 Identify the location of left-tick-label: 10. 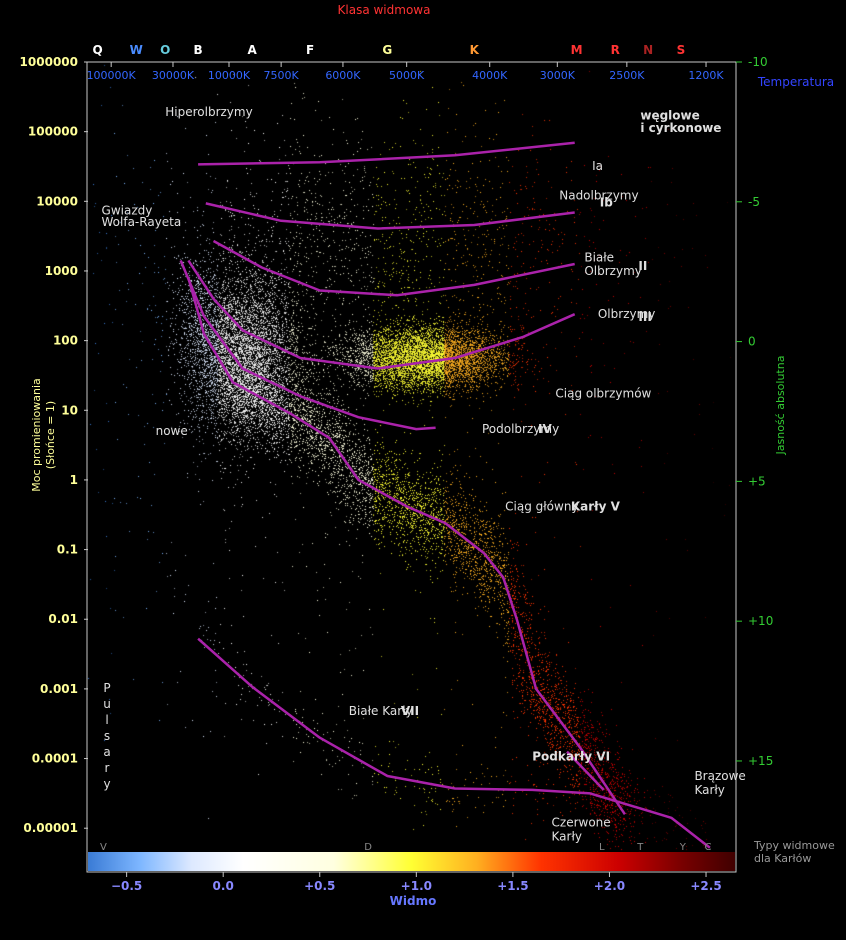
(69, 410).